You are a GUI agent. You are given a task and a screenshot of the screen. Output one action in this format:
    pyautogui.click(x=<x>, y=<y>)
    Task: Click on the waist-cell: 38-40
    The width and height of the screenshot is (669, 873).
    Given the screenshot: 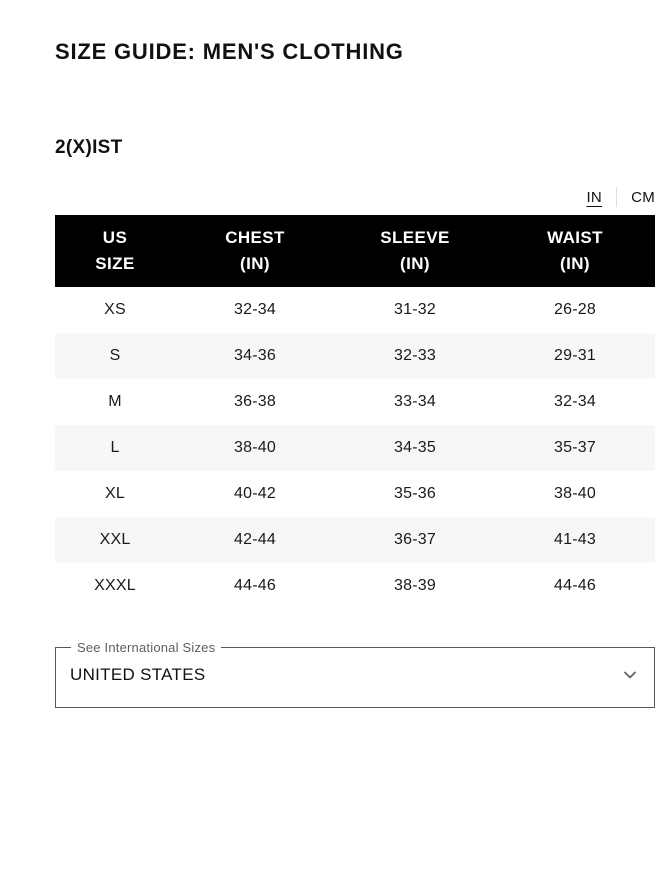 What is the action you would take?
    pyautogui.click(x=575, y=493)
    